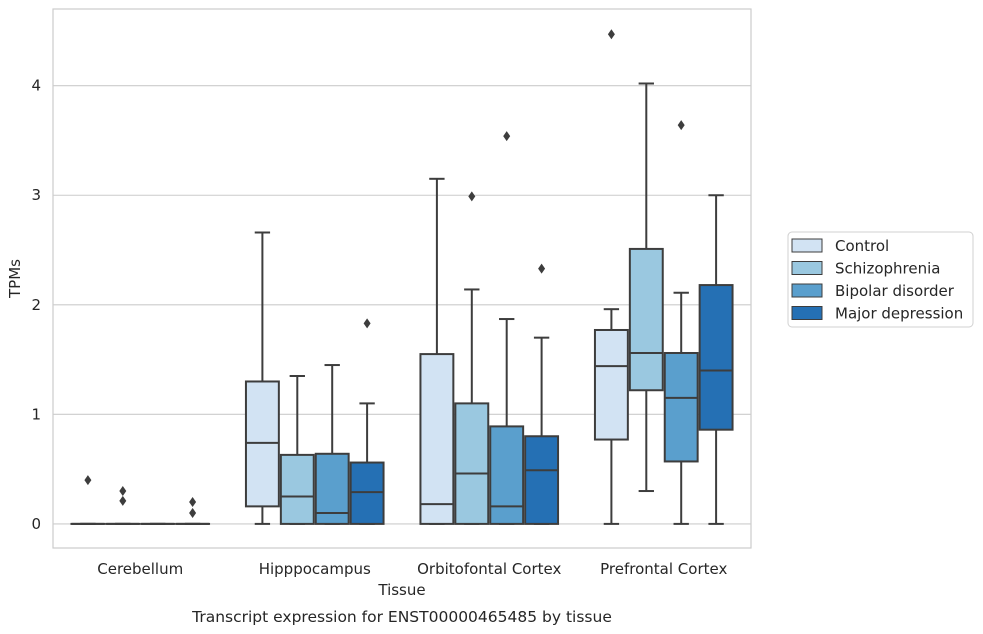  What do you see at coordinates (36, 86) in the screenshot?
I see `y-tick-label: 4` at bounding box center [36, 86].